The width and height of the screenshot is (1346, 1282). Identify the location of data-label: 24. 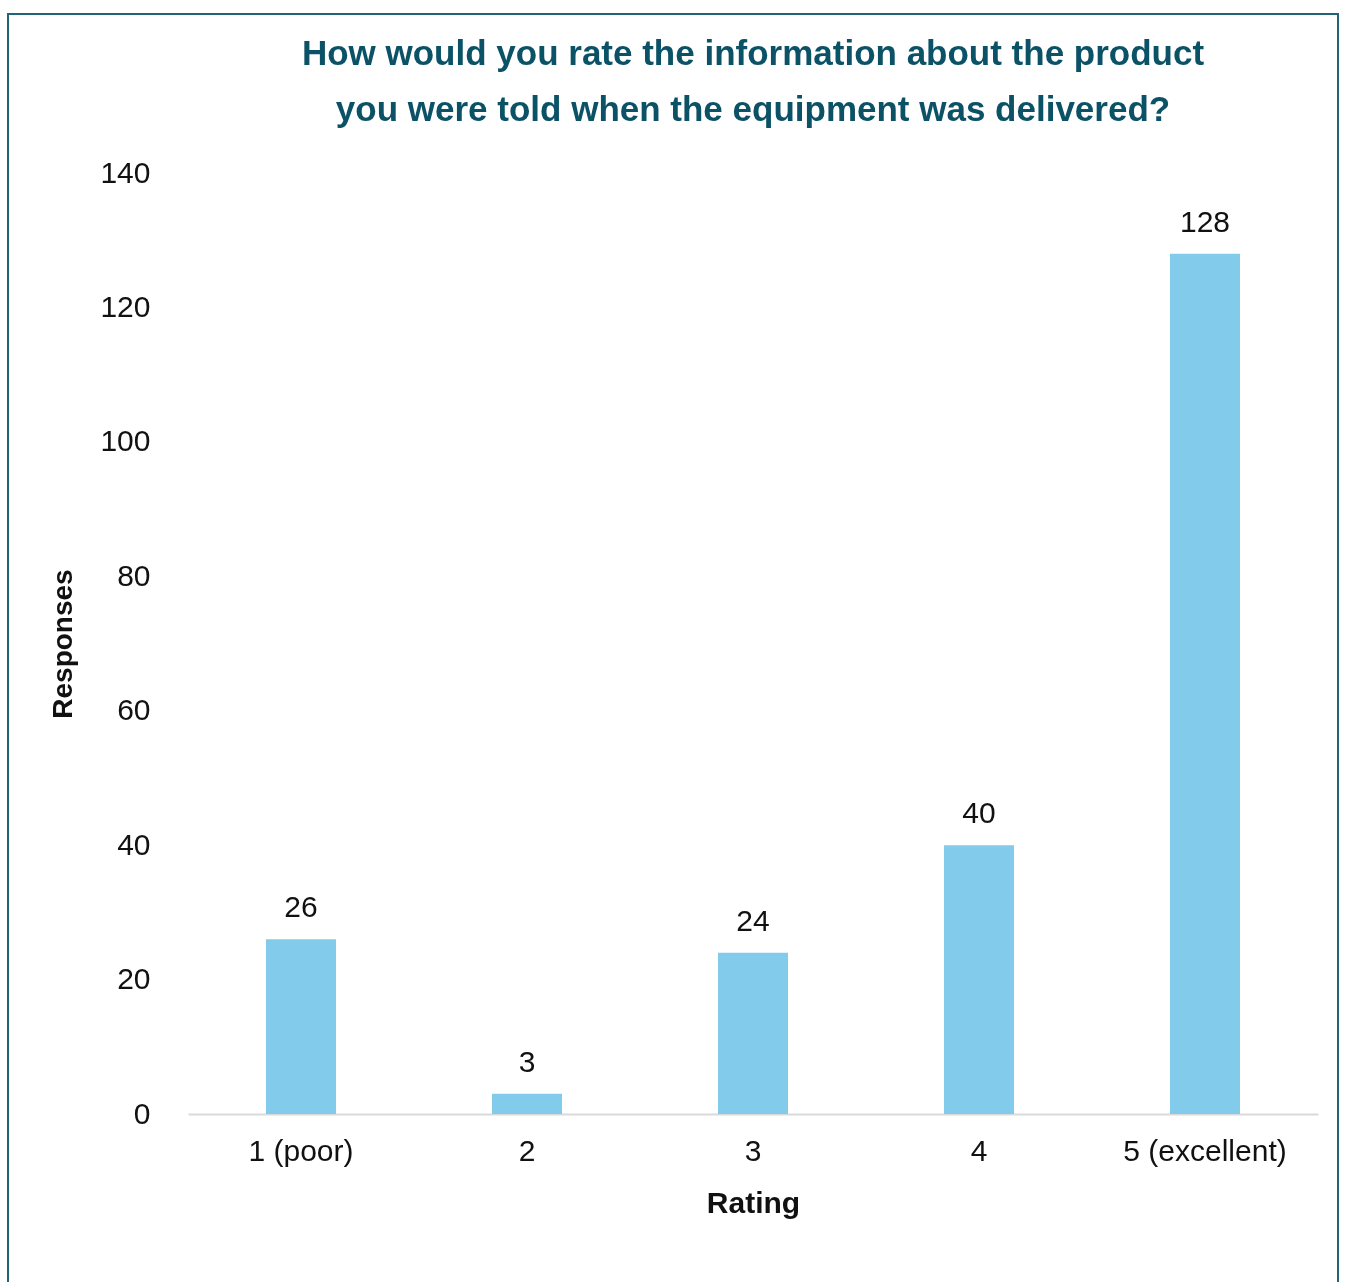
(753, 920).